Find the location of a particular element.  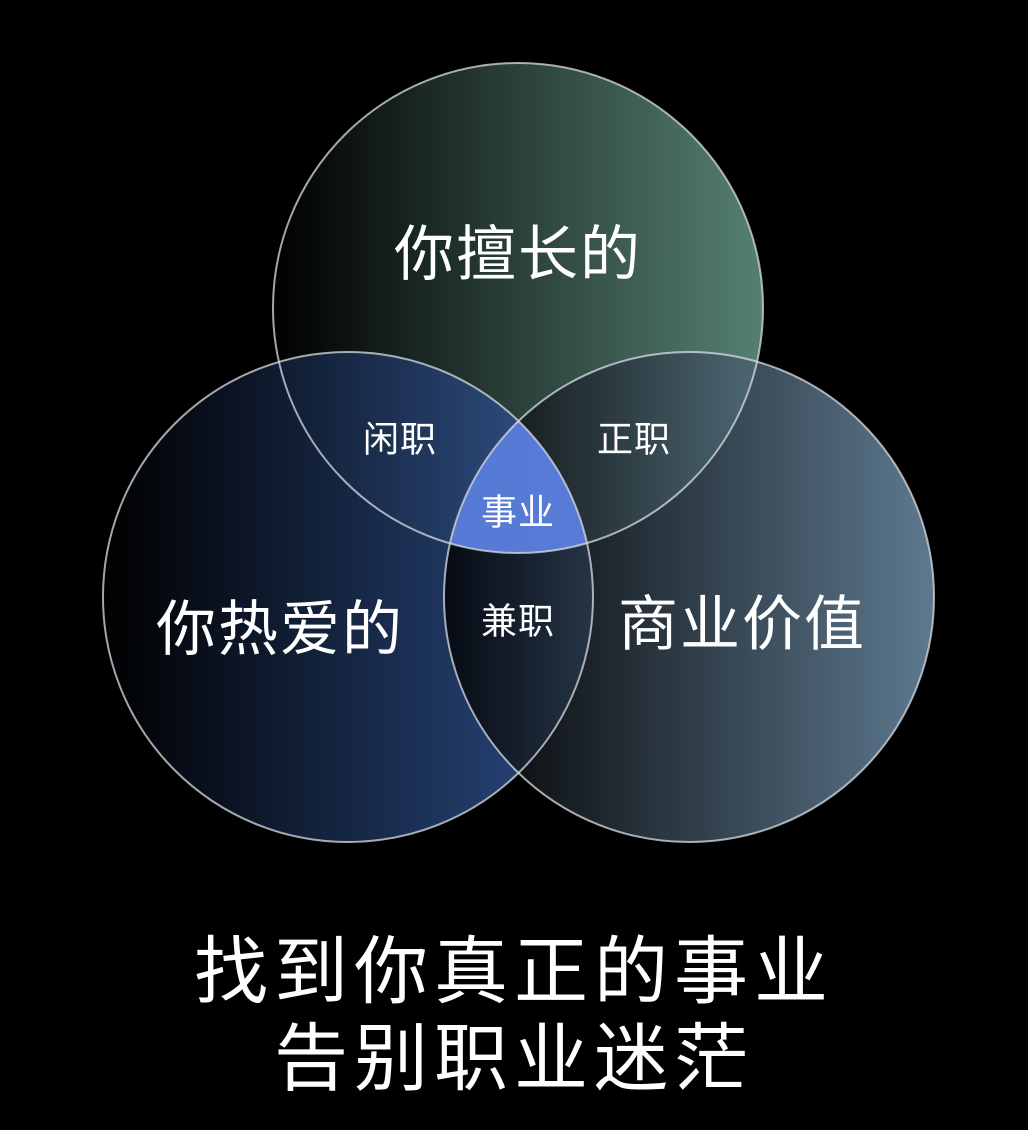

label-commercial-value: 商业价值 is located at coordinates (742, 625).